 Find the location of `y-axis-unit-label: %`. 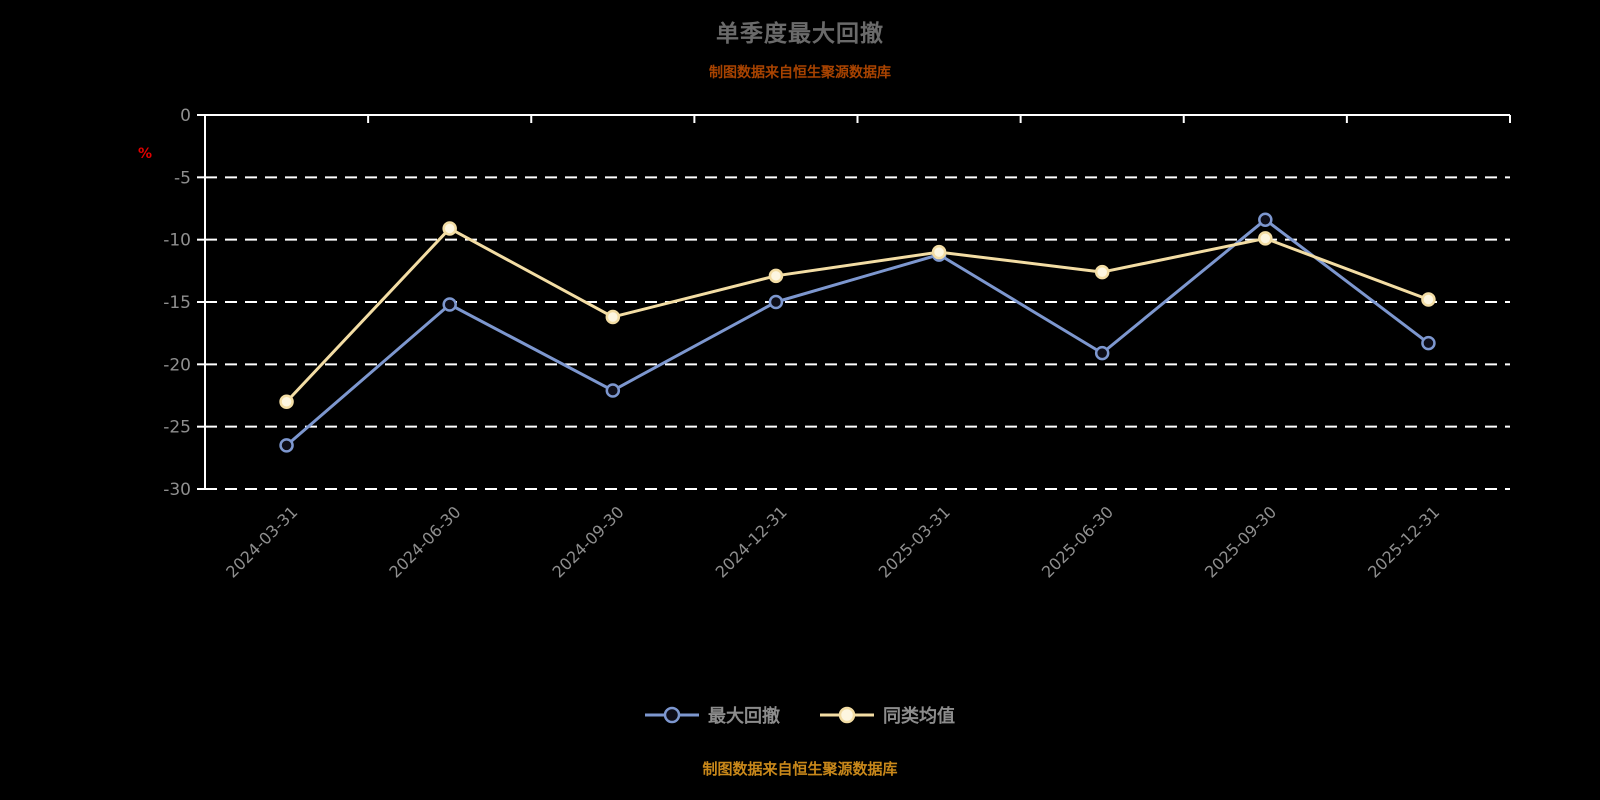

y-axis-unit-label: % is located at coordinates (145, 154).